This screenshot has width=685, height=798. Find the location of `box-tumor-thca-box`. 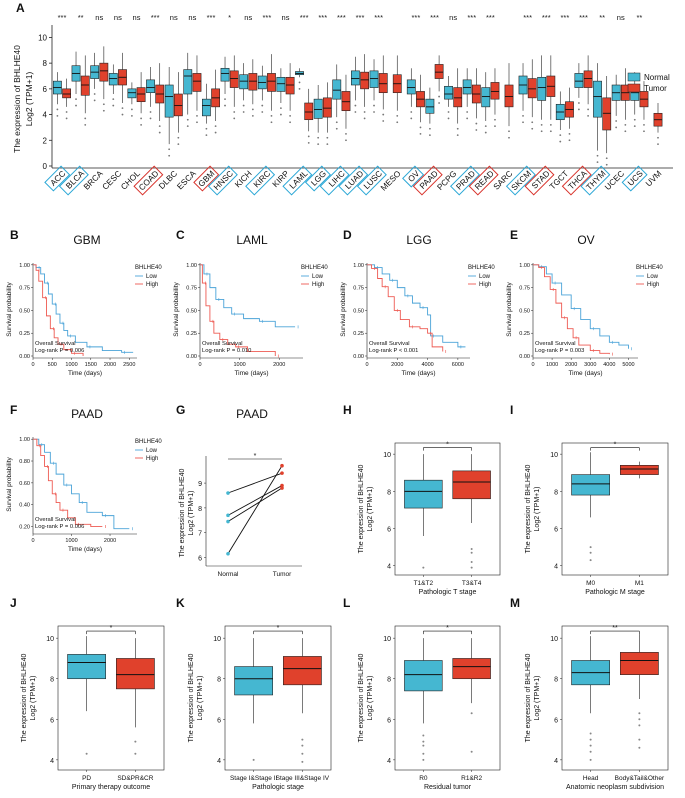

box-tumor-thca-box is located at coordinates (588, 79).